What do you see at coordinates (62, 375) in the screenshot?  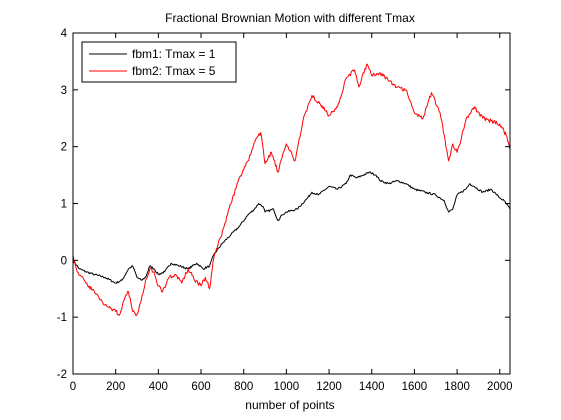 I see `y-tick-label: -2` at bounding box center [62, 375].